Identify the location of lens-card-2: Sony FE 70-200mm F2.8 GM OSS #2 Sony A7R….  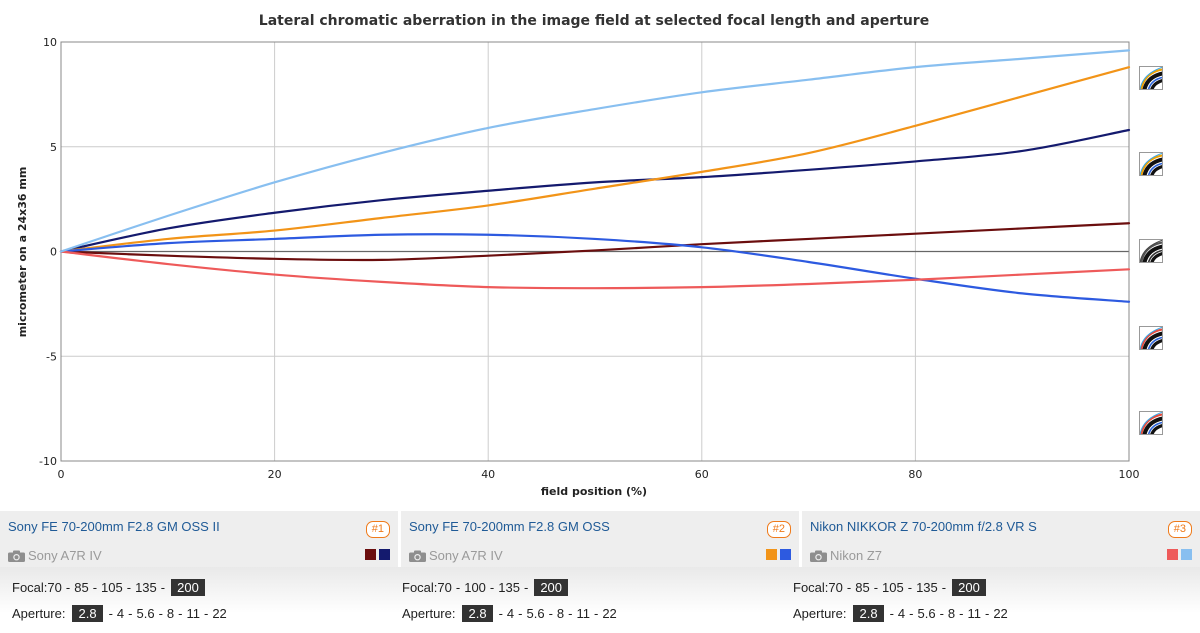
(601, 539).